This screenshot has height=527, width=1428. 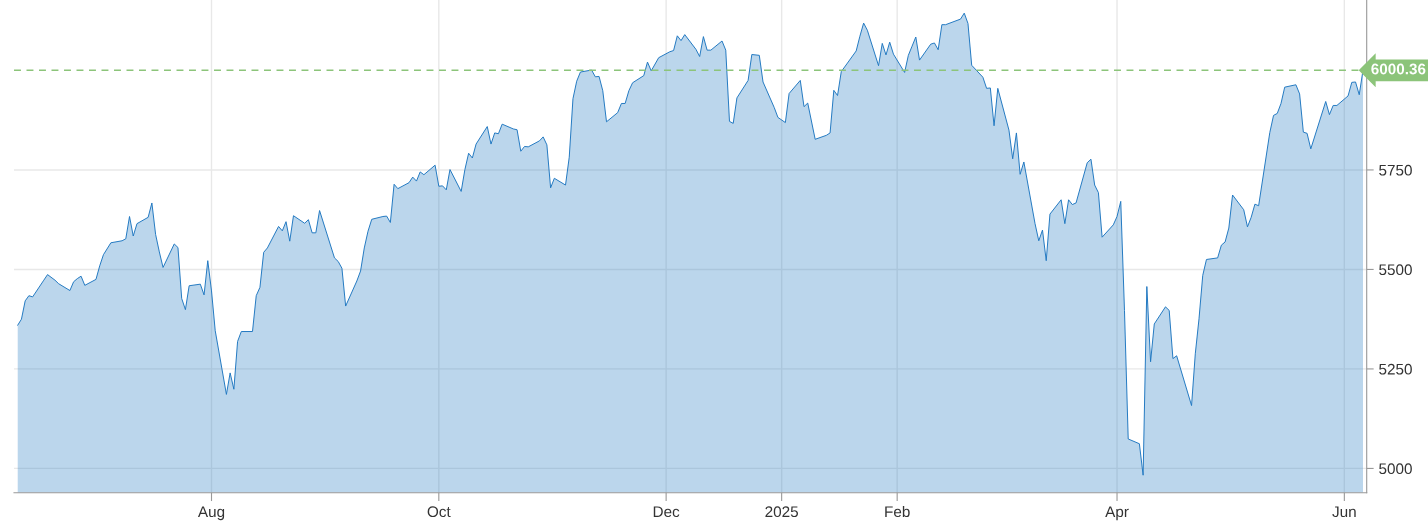 I want to click on y-tick-label: 5000, so click(x=1395, y=469).